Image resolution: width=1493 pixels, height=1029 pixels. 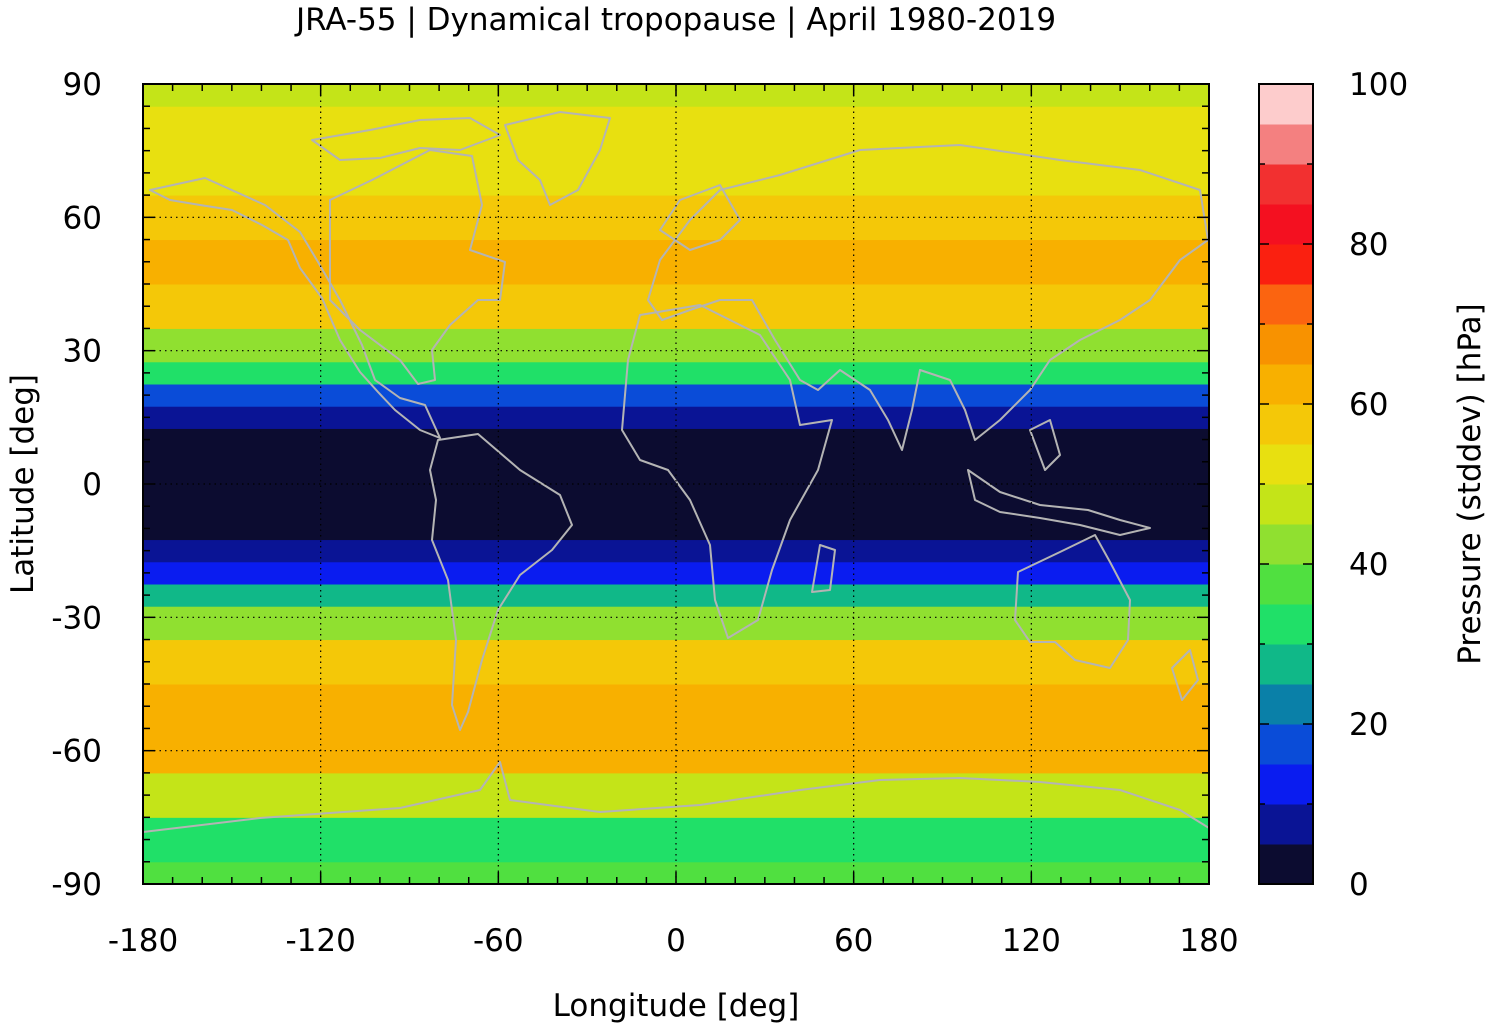 What do you see at coordinates (676, 1006) in the screenshot?
I see `x-axis-label: Longitude [deg]` at bounding box center [676, 1006].